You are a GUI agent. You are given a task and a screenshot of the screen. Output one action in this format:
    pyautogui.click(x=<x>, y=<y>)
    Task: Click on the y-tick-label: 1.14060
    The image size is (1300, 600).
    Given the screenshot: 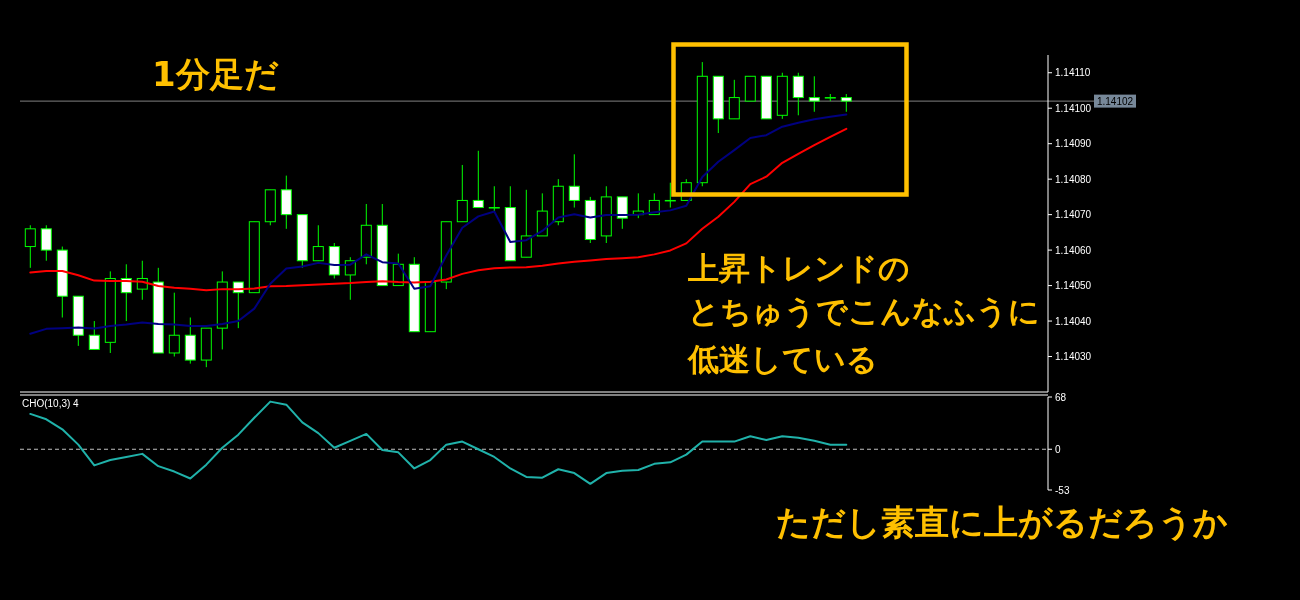 What is the action you would take?
    pyautogui.click(x=1073, y=250)
    